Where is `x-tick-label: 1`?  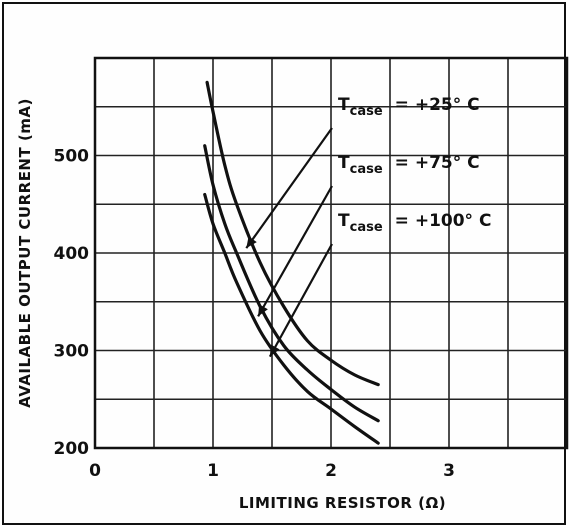 x-tick-label: 1 is located at coordinates (213, 471).